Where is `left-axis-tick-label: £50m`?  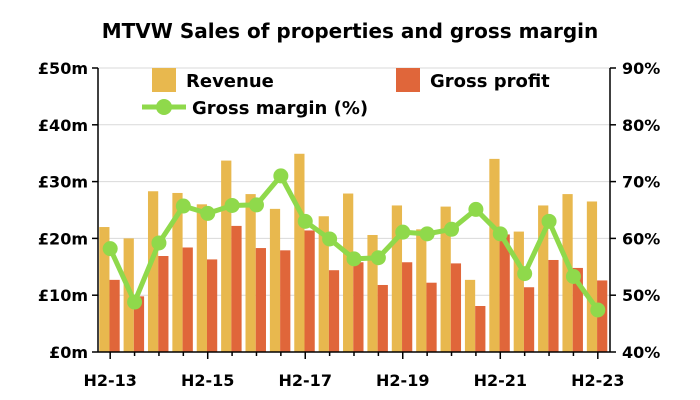 left-axis-tick-label: £50m is located at coordinates (63, 68).